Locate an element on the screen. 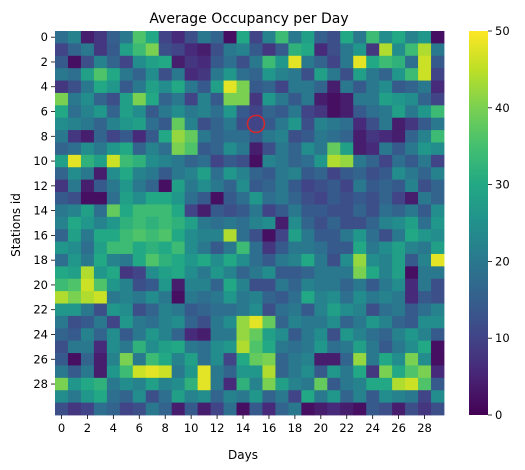  y-tick-label: 22 is located at coordinates (40, 310).